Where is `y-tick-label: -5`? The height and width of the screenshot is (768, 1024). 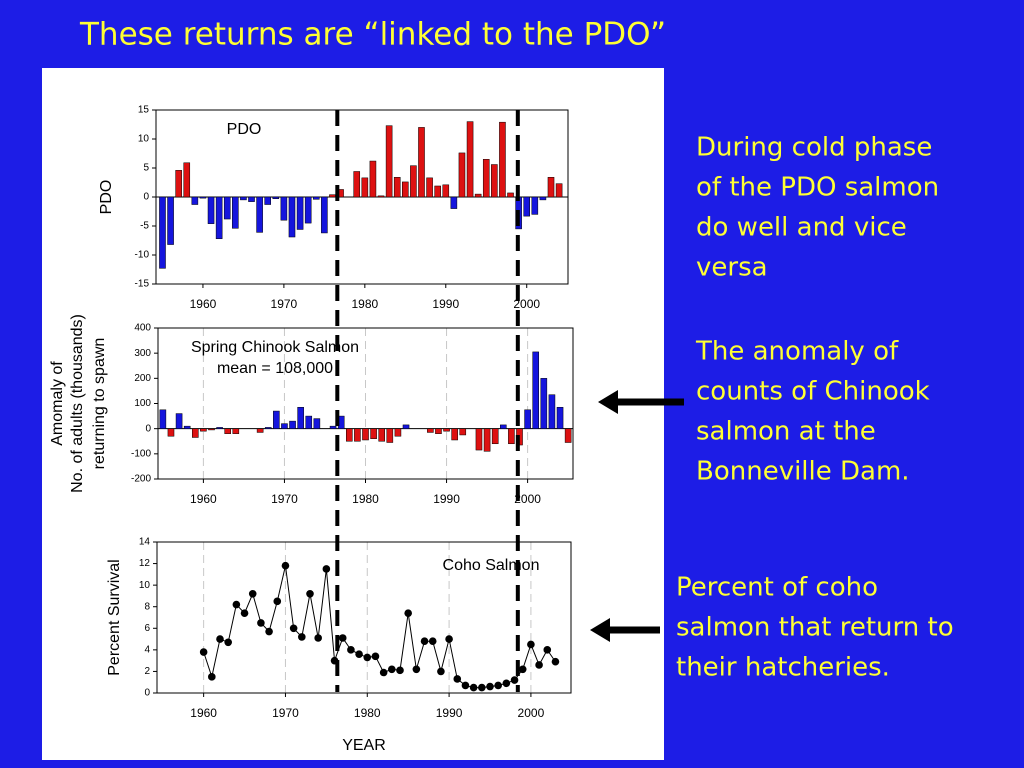
y-tick-label: -5 is located at coordinates (144, 226).